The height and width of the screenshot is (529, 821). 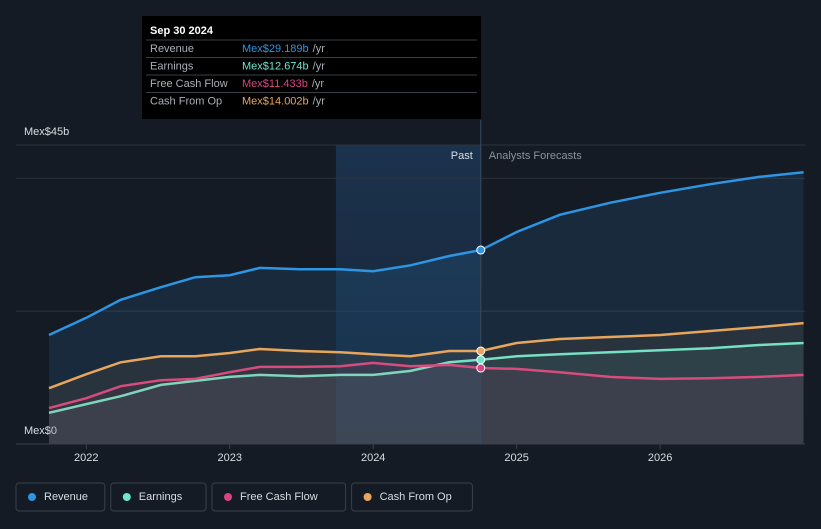 What do you see at coordinates (275, 66) in the screenshot?
I see `tooltip-value-text: Mex$12.674b` at bounding box center [275, 66].